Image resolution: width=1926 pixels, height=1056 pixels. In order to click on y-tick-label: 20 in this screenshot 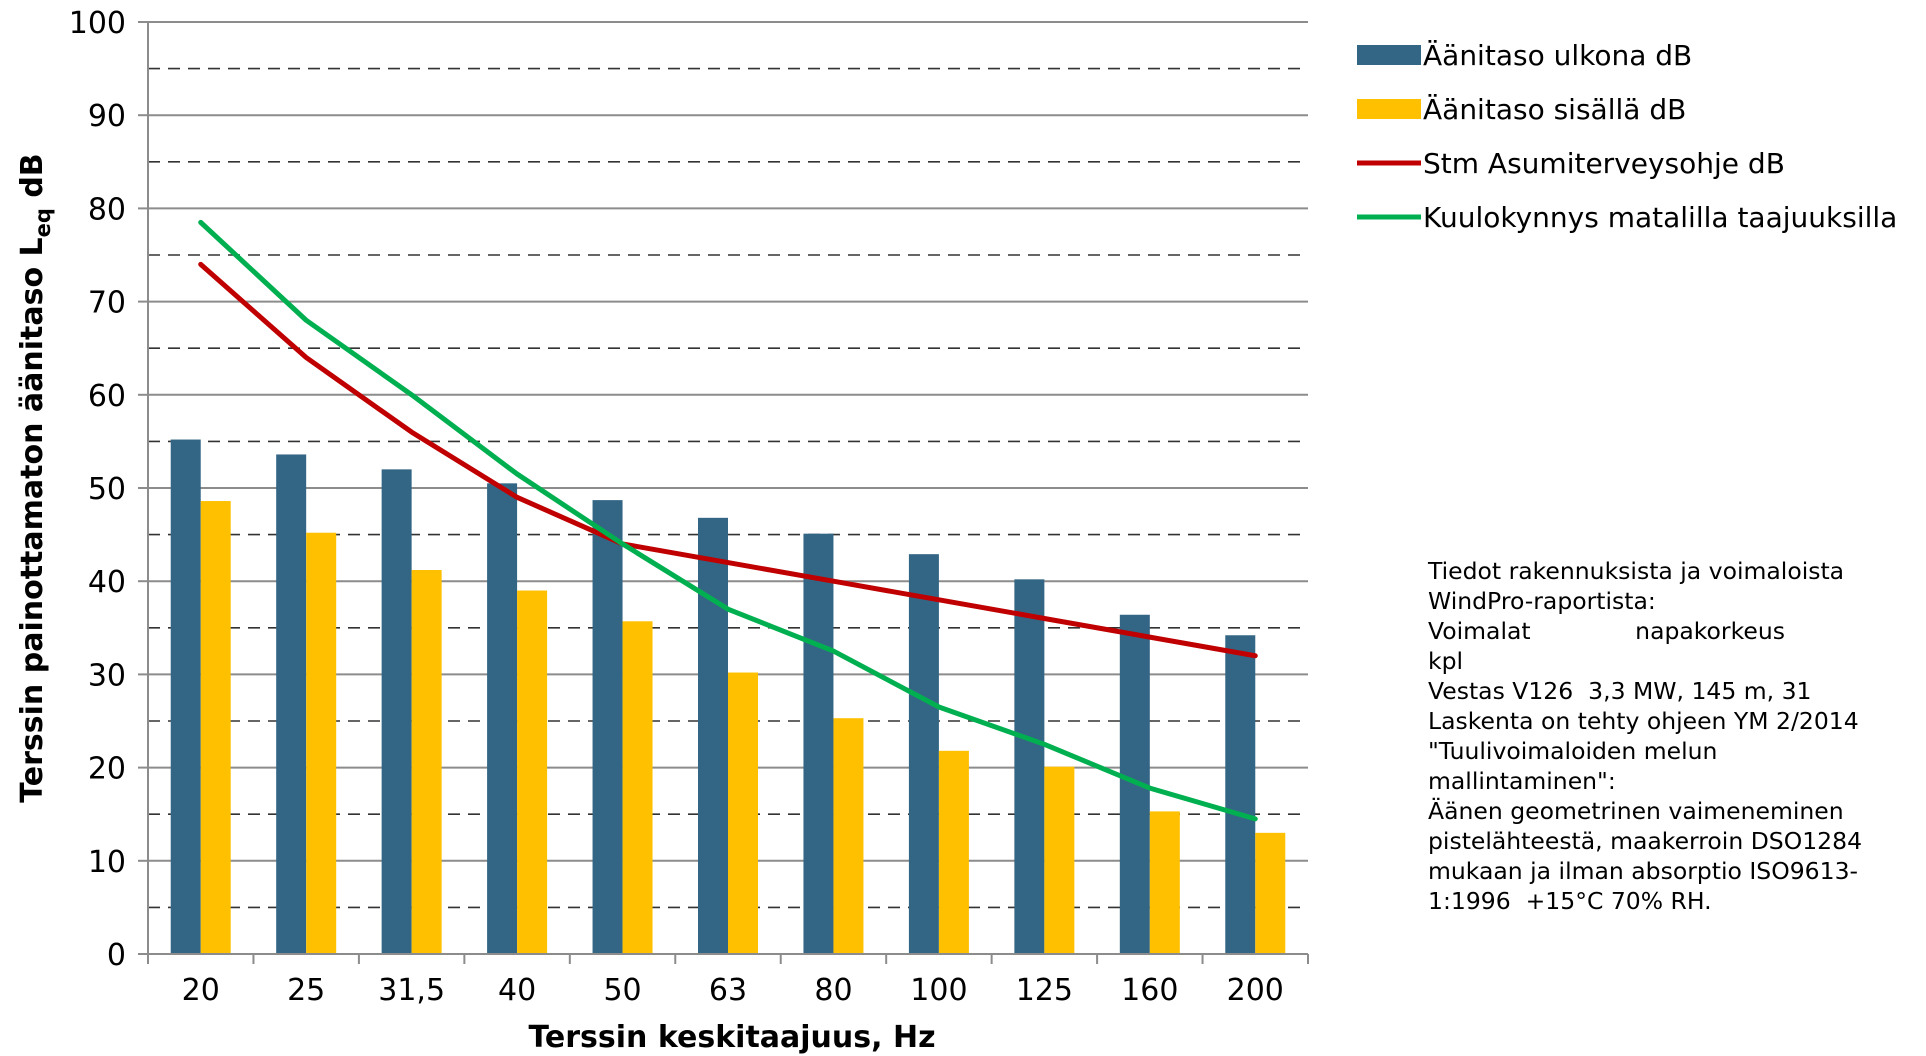, I will do `click(107, 769)`.